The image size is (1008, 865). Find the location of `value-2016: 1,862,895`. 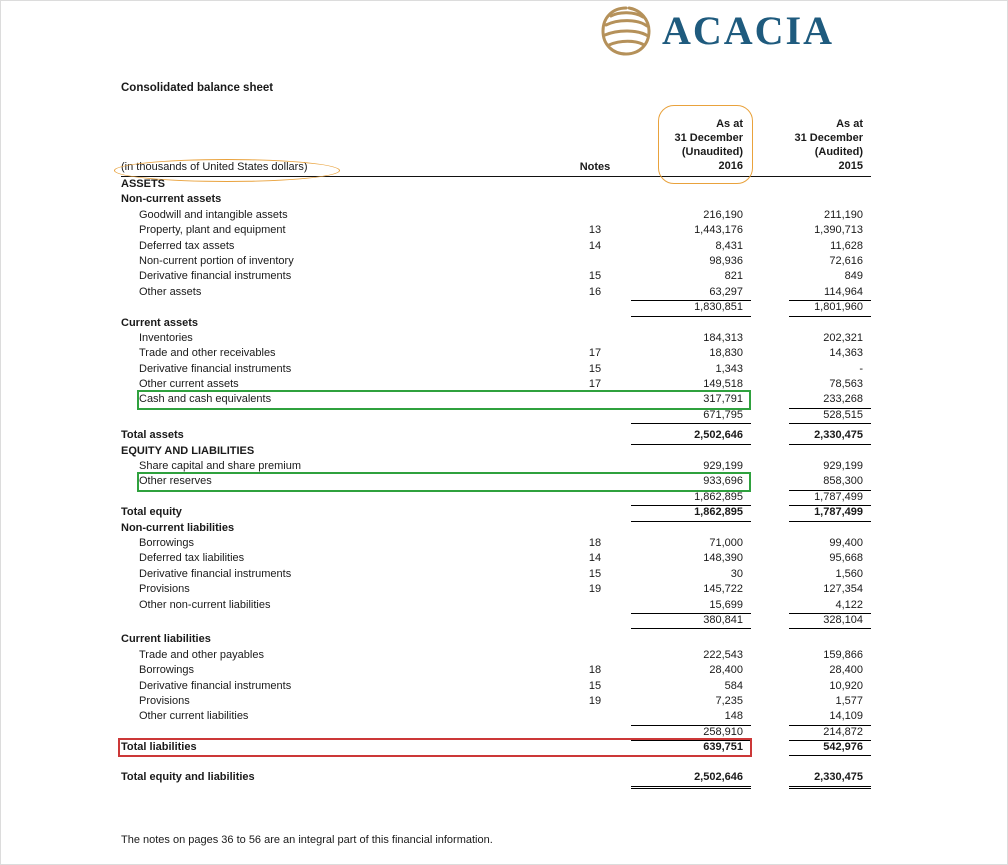

value-2016: 1,862,895 is located at coordinates (691, 498).